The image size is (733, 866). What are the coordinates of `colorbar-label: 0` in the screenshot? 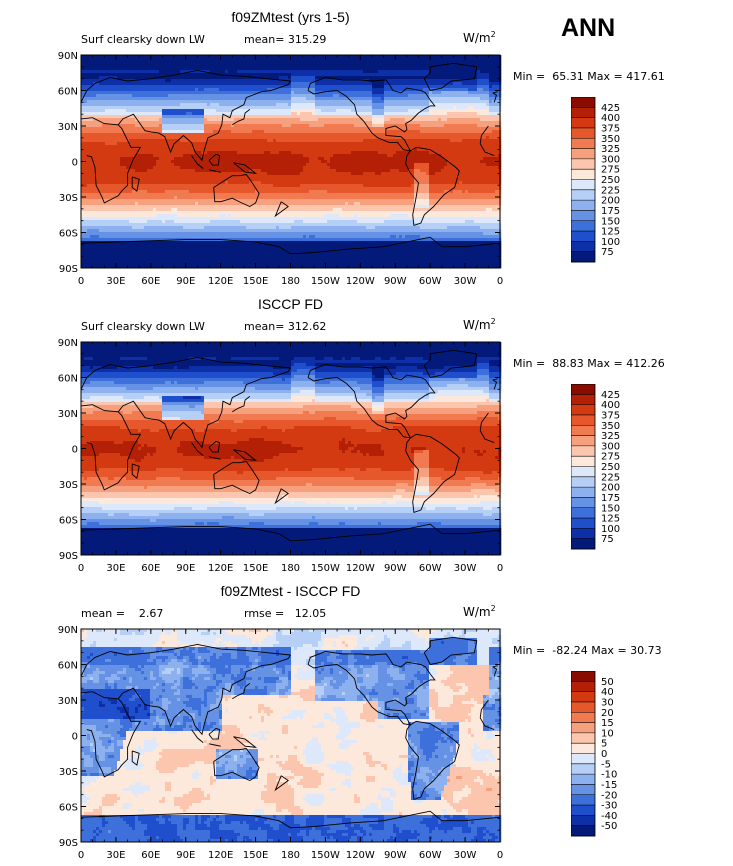 It's located at (604, 754).